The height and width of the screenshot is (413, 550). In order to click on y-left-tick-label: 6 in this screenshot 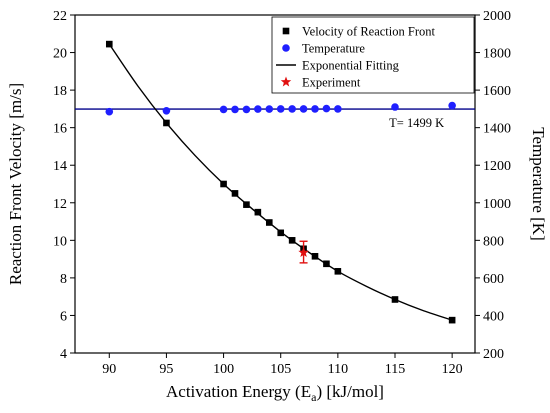, I will do `click(63, 316)`.